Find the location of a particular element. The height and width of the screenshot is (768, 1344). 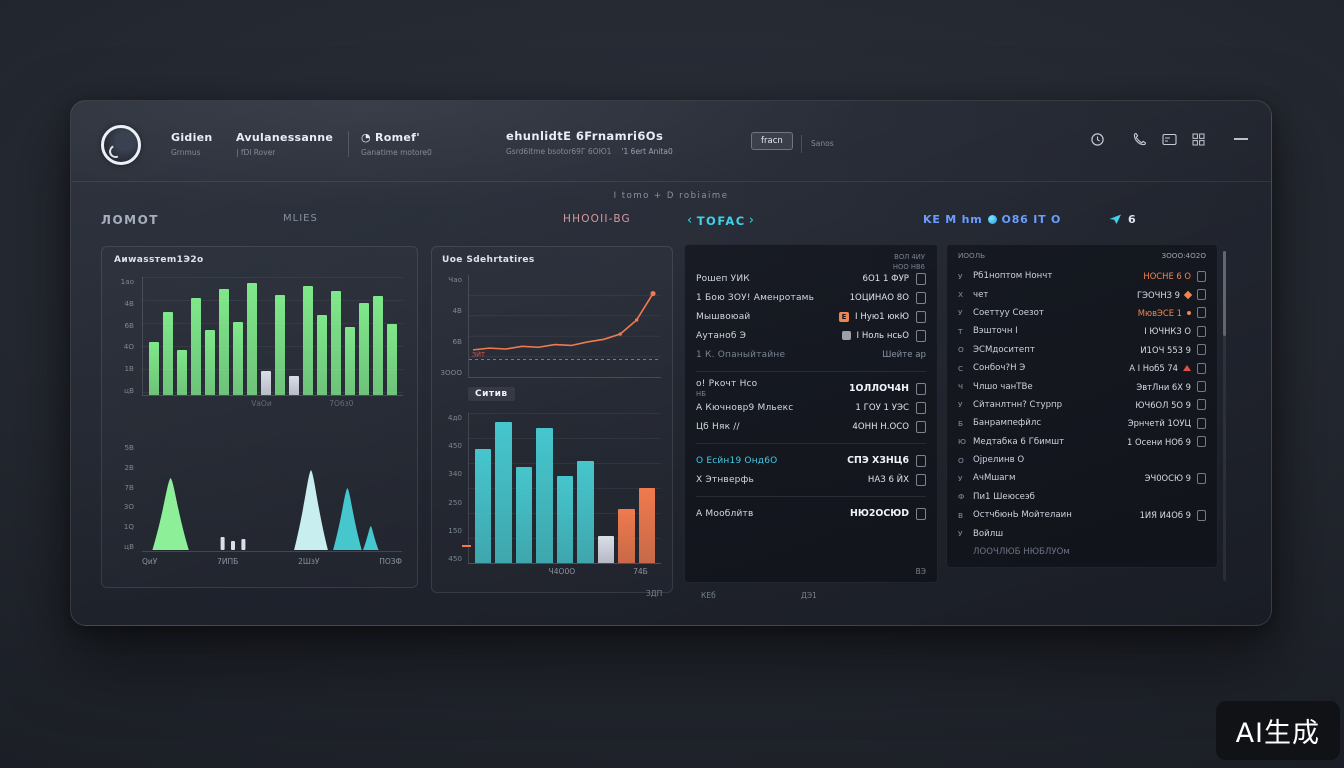

bar-series is located at coordinates (273, 336).